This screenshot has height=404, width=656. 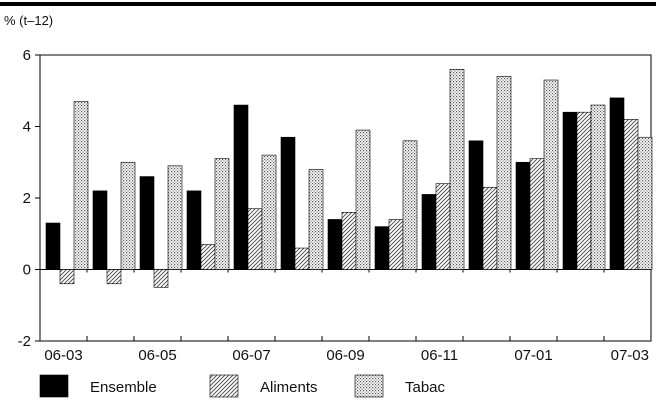 What do you see at coordinates (425, 387) in the screenshot?
I see `legend-label: Tabac` at bounding box center [425, 387].